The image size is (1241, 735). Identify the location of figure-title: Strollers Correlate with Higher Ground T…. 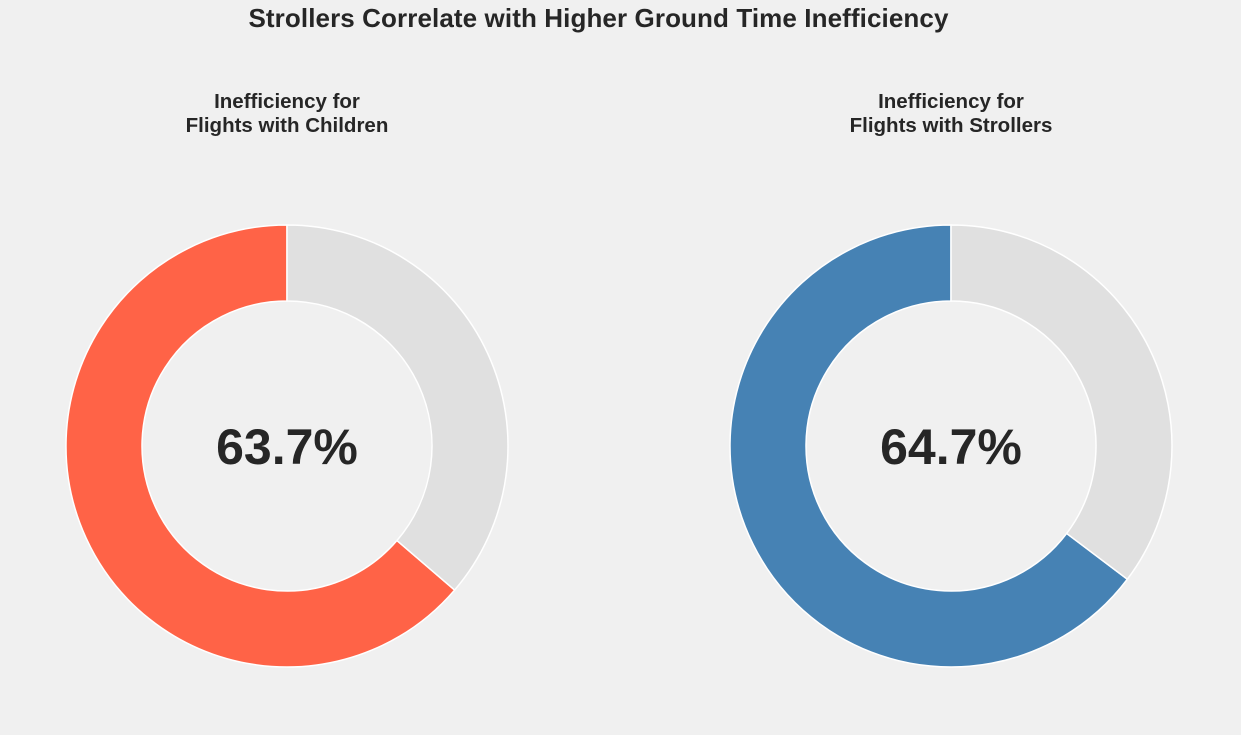
(598, 18).